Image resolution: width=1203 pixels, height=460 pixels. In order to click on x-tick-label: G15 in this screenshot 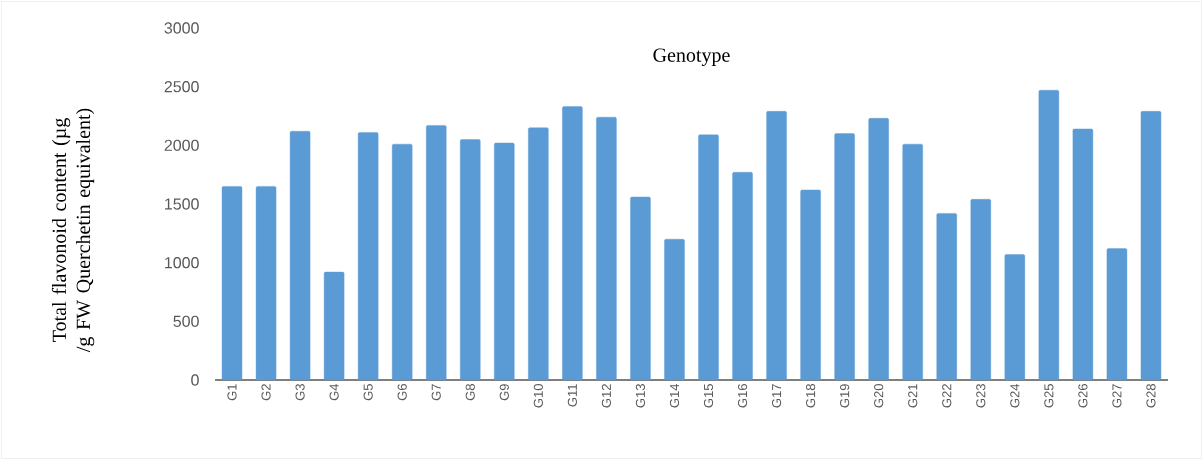, I will do `click(708, 396)`.